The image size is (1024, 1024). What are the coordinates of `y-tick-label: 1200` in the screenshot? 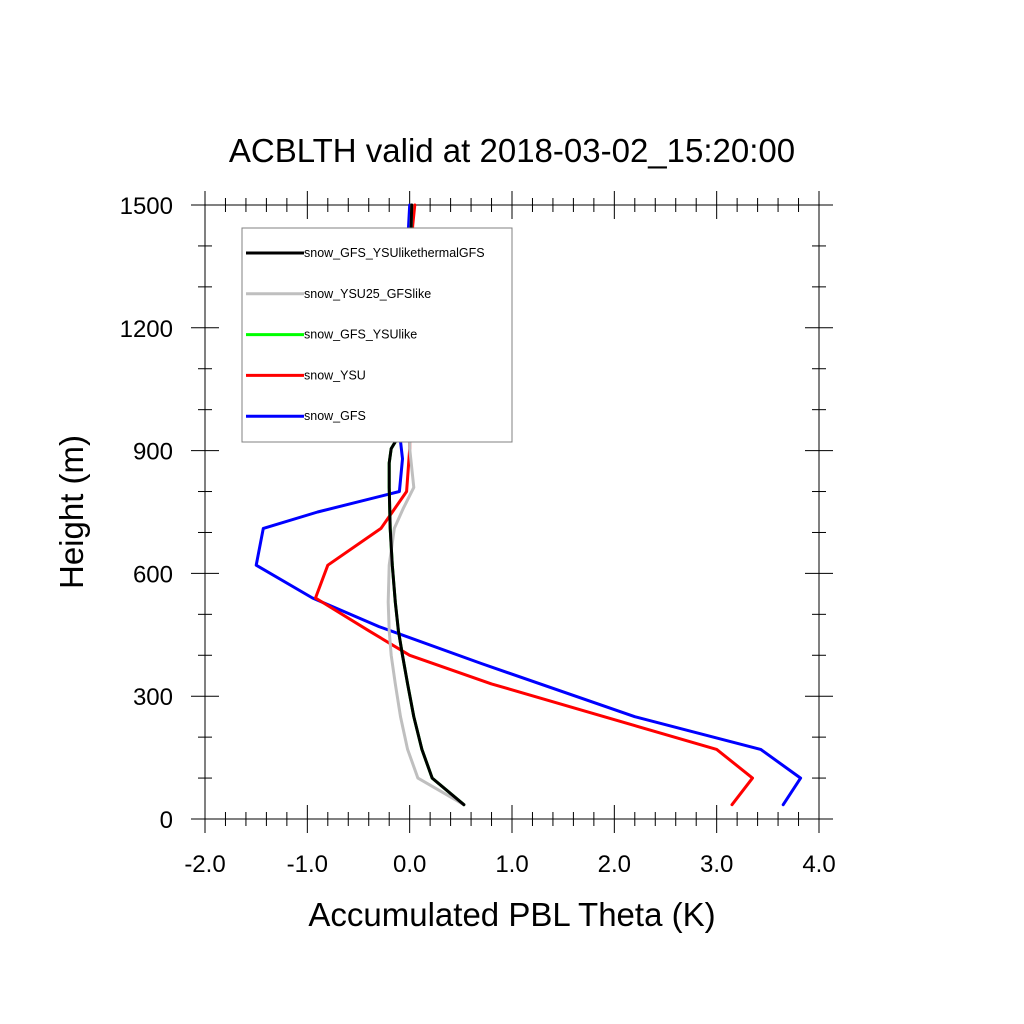 It's located at (146, 329).